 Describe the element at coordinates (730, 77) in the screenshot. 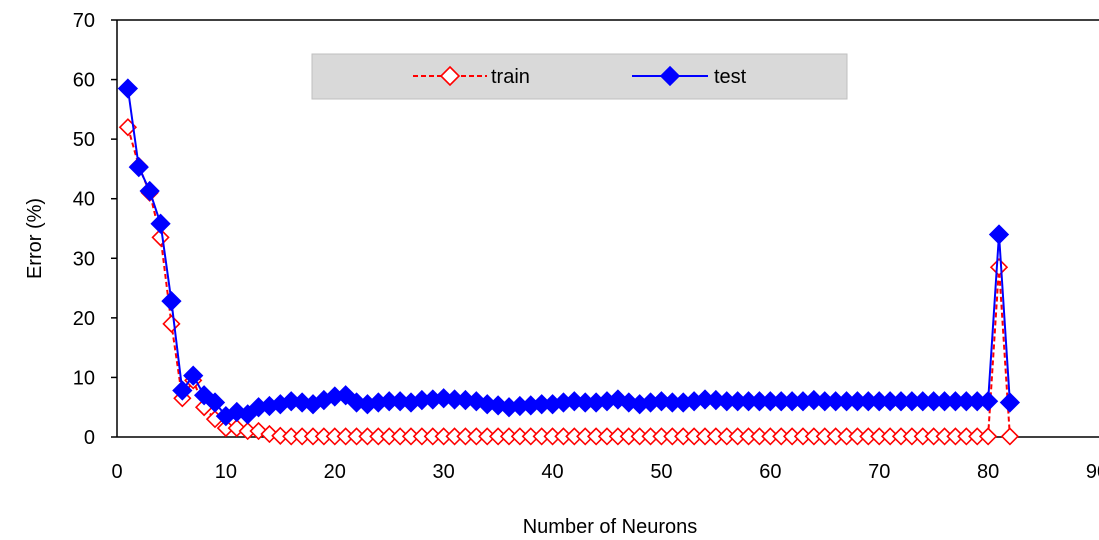

I see `legend-label: test` at that location.